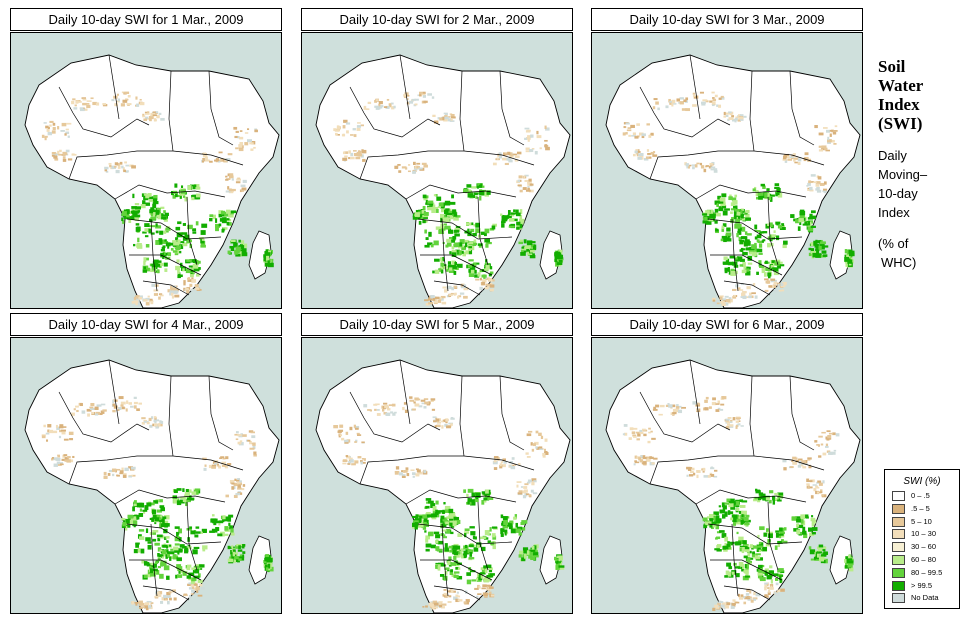  Describe the element at coordinates (898, 598) in the screenshot. I see `legend-swatch` at that location.